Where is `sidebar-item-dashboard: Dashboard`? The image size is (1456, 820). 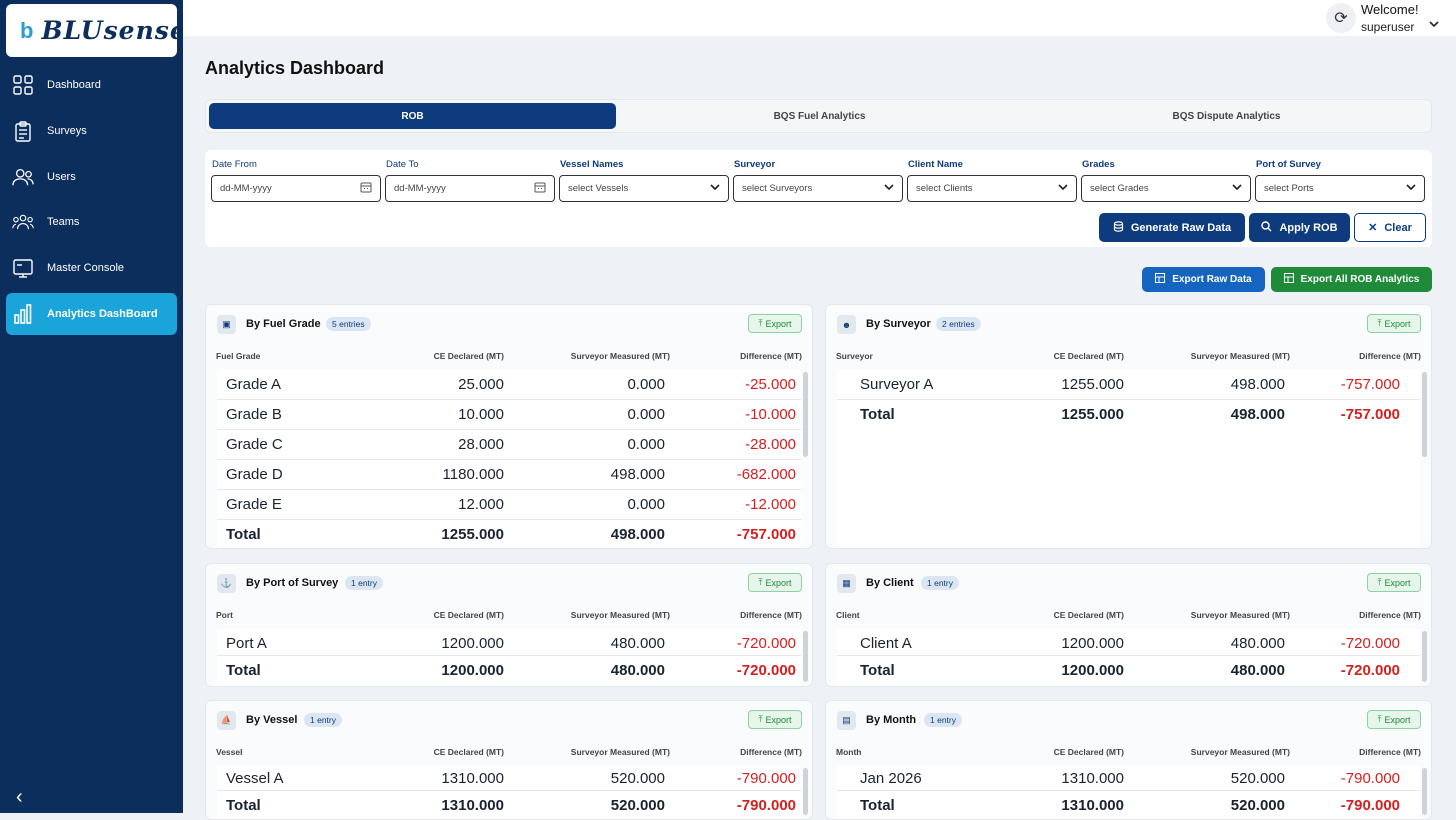 sidebar-item-dashboard: Dashboard is located at coordinates (91, 85).